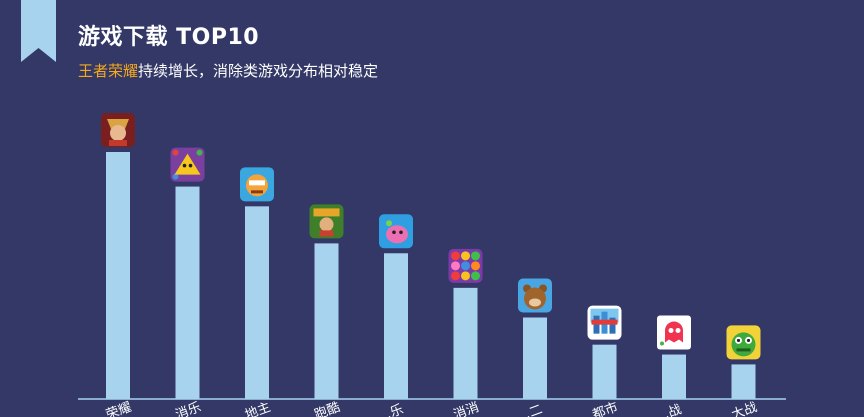  I want to click on page-subtitle: 王者荣耀持续增长，消除类游戏分布相对稳定, so click(228, 70).